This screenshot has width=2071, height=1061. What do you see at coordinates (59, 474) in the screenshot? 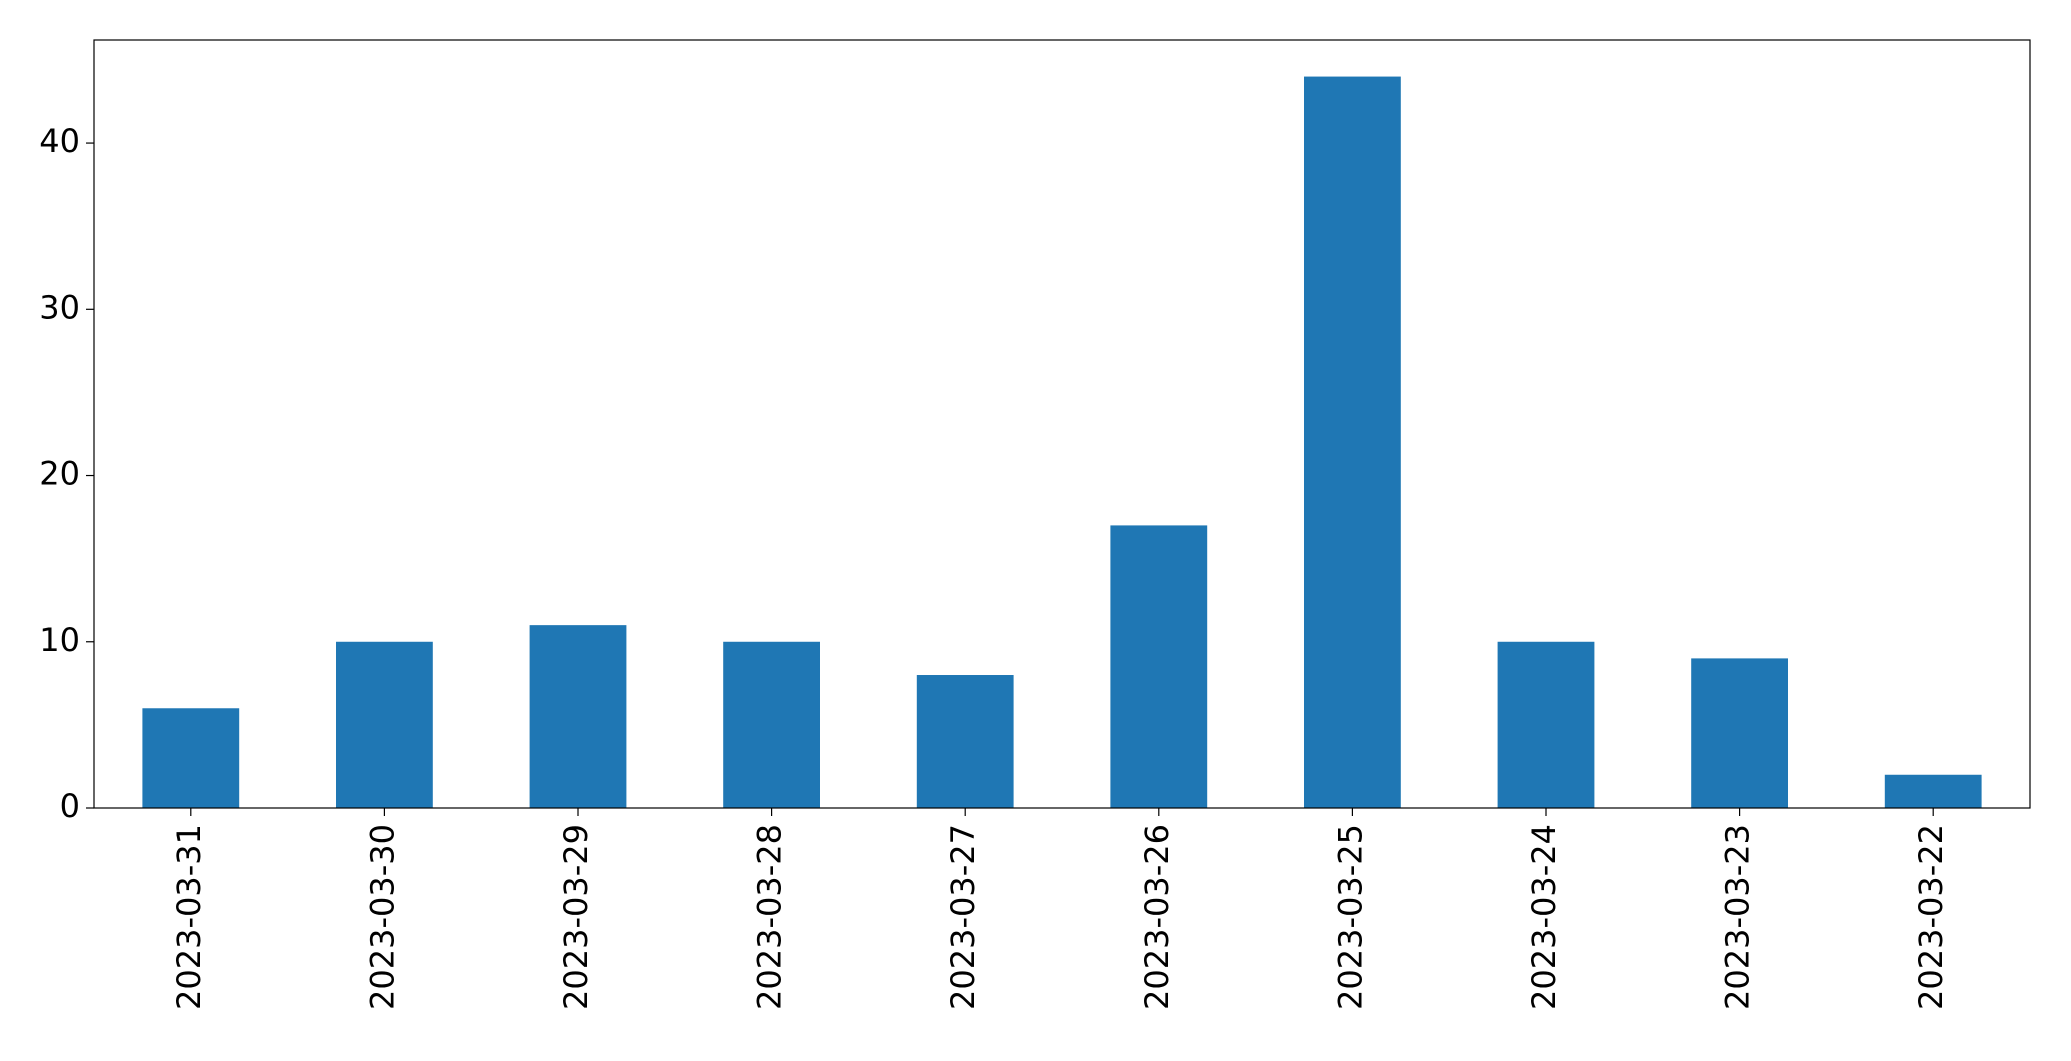
I see `y-tick-label: 20` at bounding box center [59, 474].